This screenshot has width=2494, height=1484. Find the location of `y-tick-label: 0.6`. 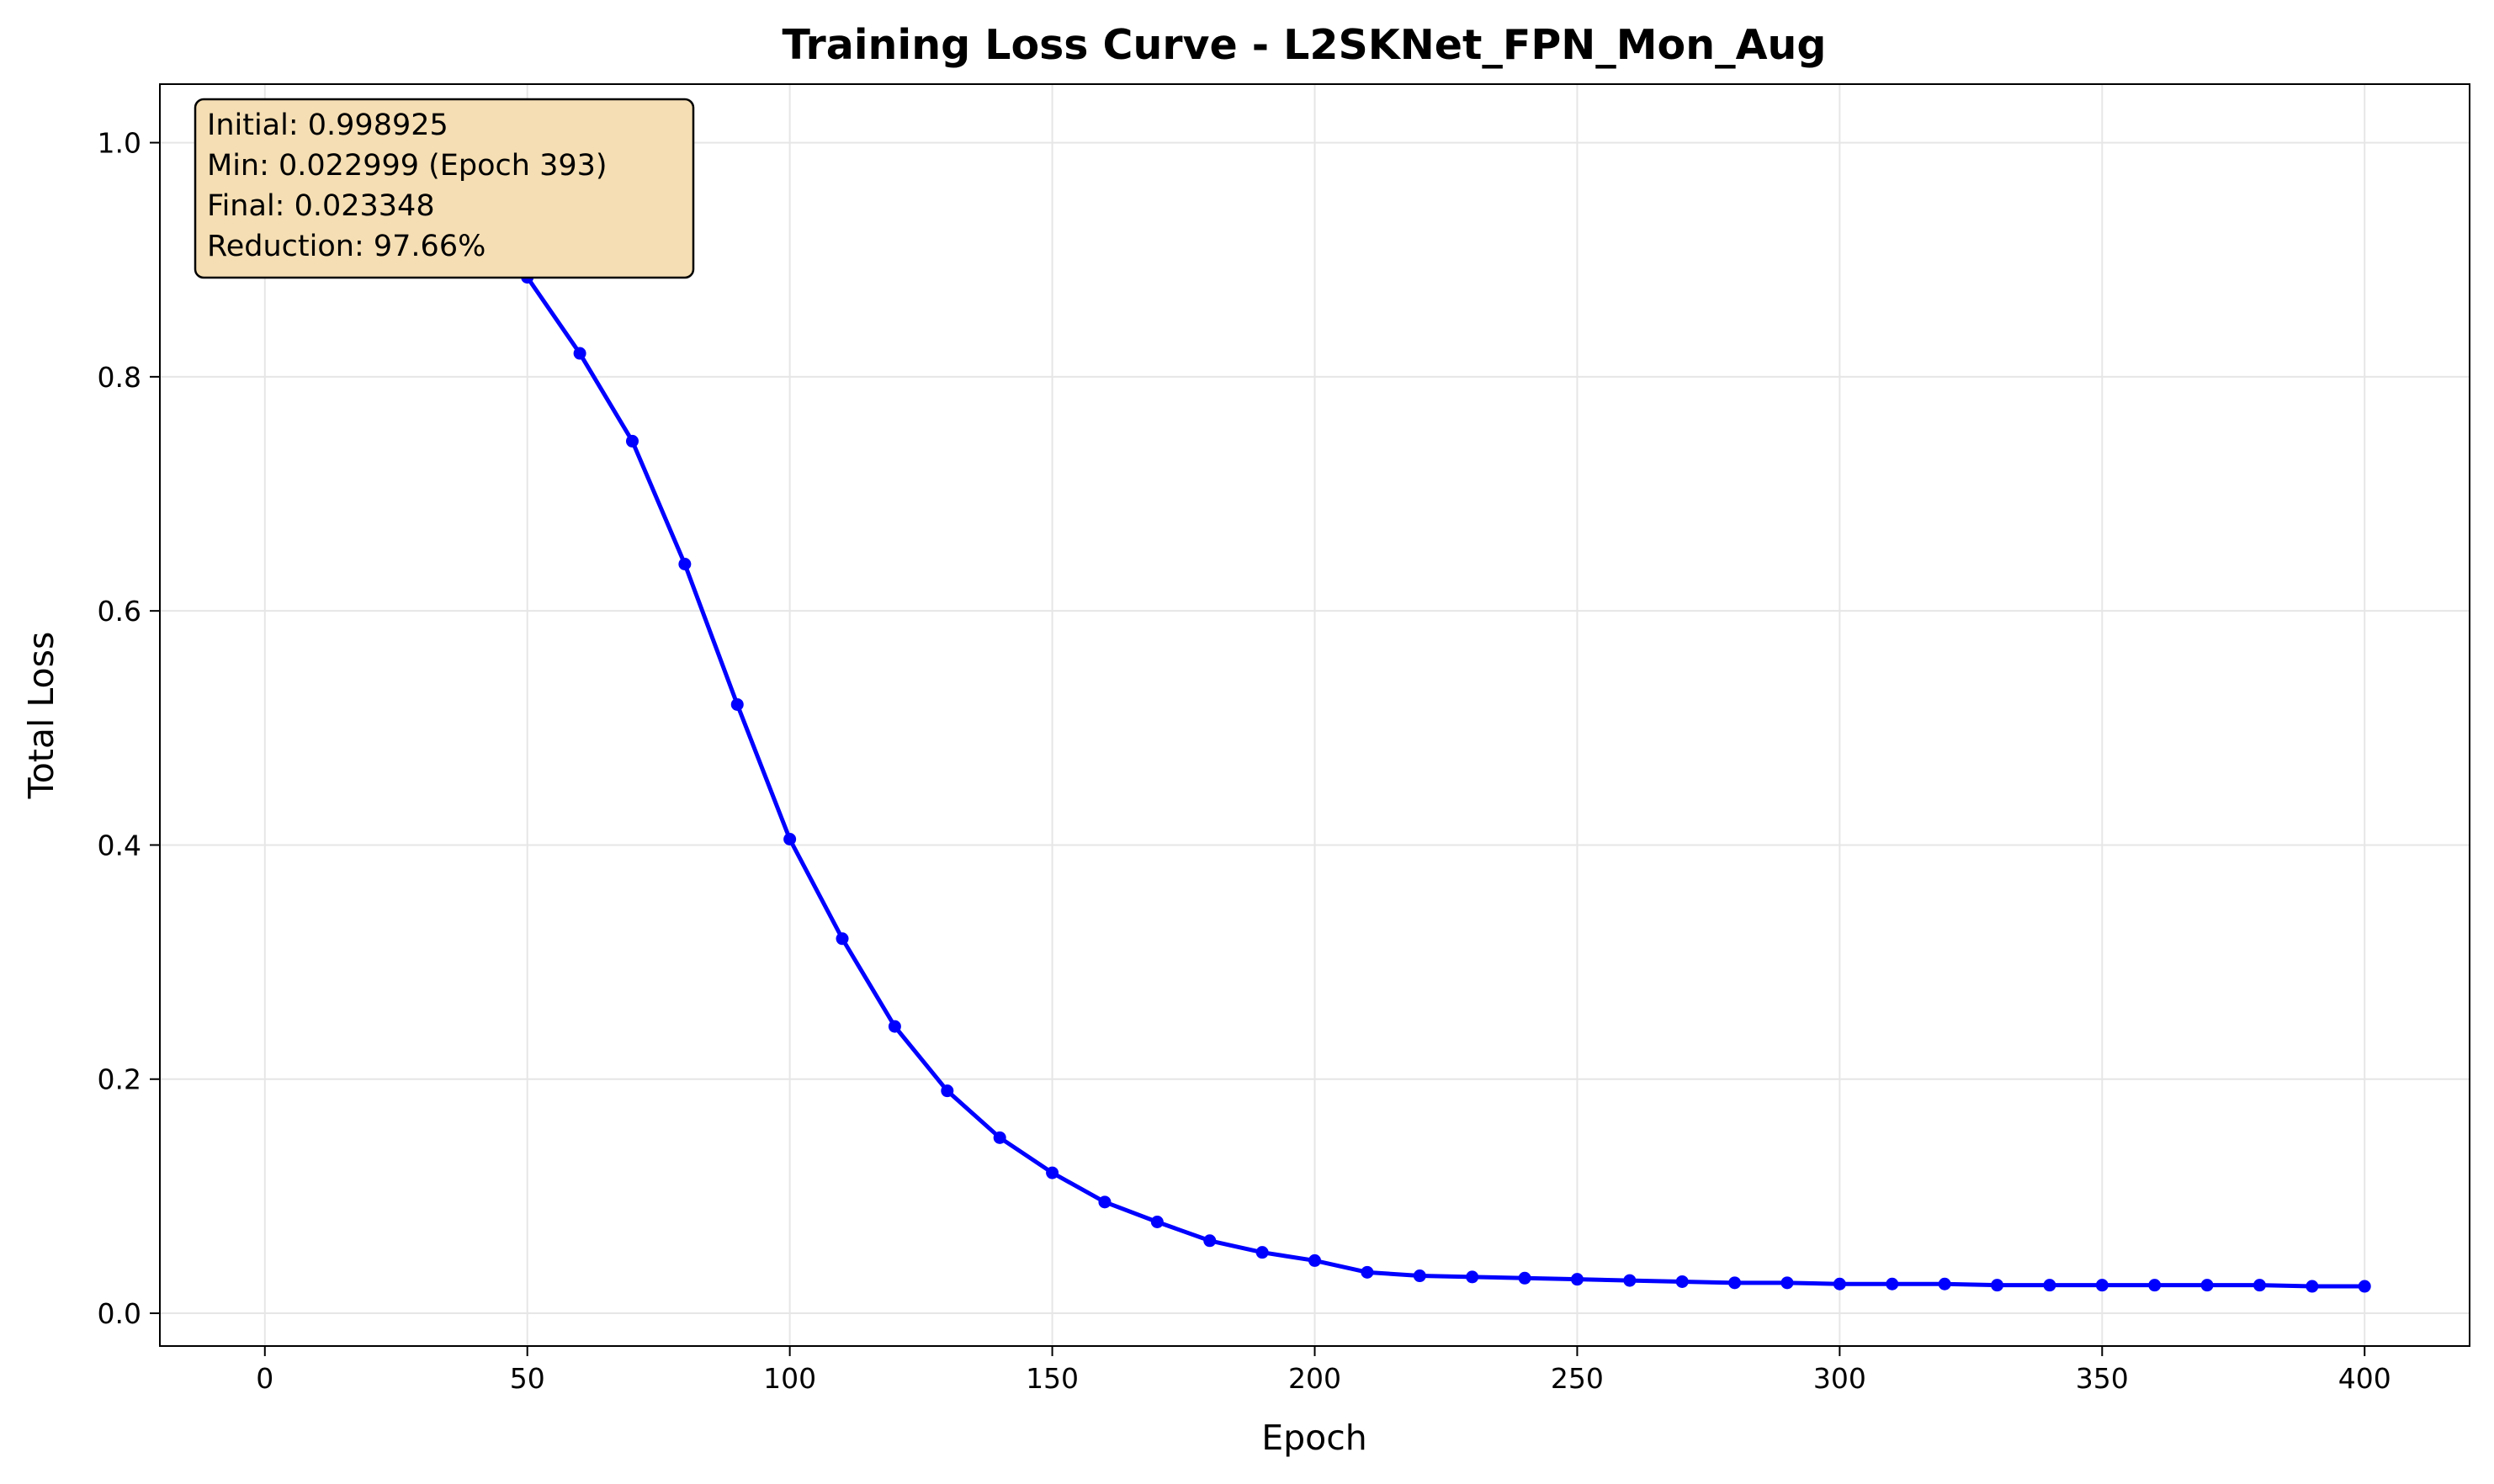

y-tick-label: 0.6 is located at coordinates (119, 611).